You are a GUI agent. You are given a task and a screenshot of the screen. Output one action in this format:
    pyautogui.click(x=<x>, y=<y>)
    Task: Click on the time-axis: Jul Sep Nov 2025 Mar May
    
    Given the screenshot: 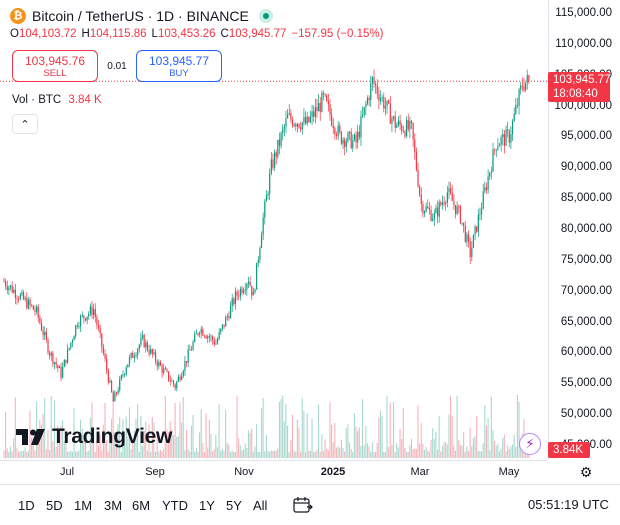 What is the action you would take?
    pyautogui.click(x=274, y=472)
    